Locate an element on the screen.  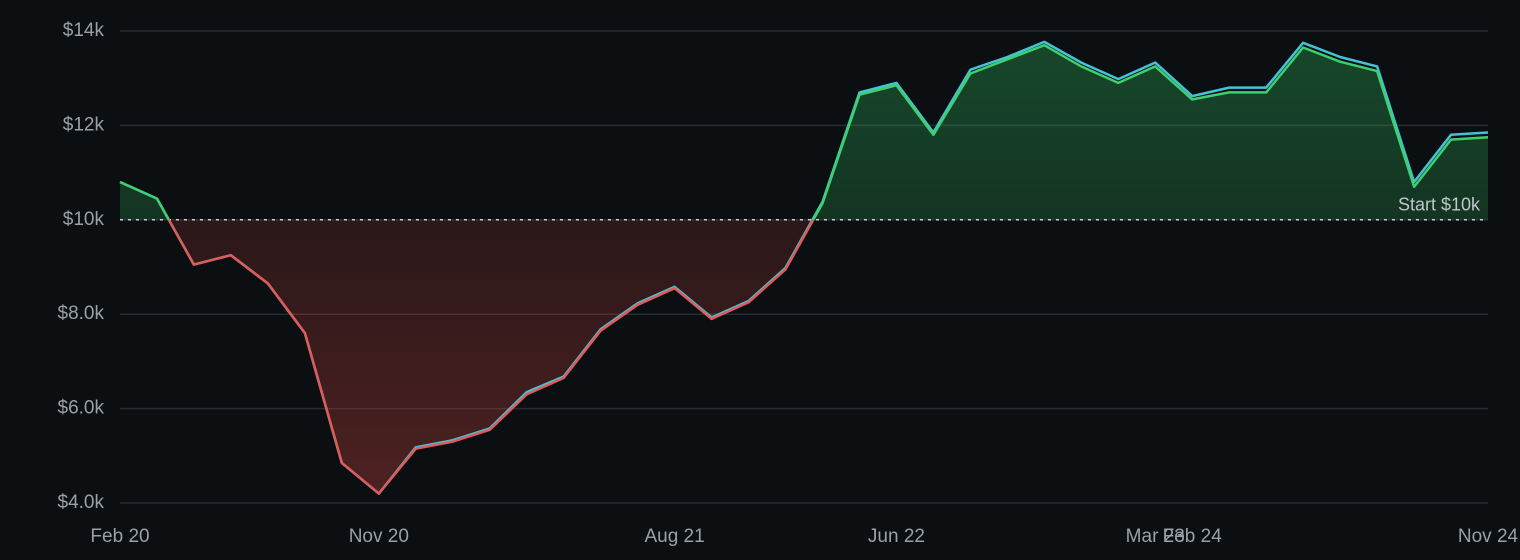
x-tick-label: Mar 23 is located at coordinates (1155, 536).